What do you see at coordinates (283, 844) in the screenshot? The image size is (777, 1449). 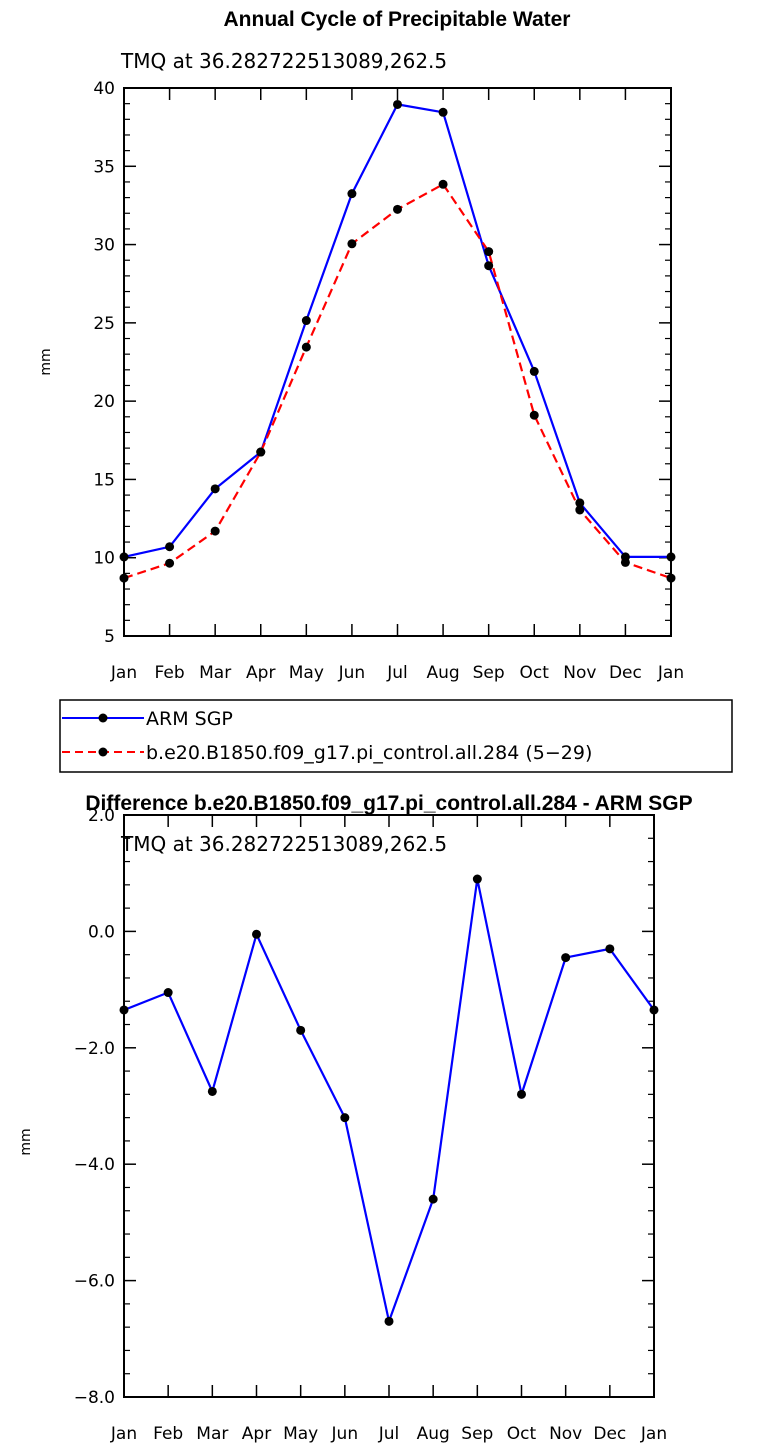 I see `chart2-subtitle: TMQ at 36.282722513089,262.5` at bounding box center [283, 844].